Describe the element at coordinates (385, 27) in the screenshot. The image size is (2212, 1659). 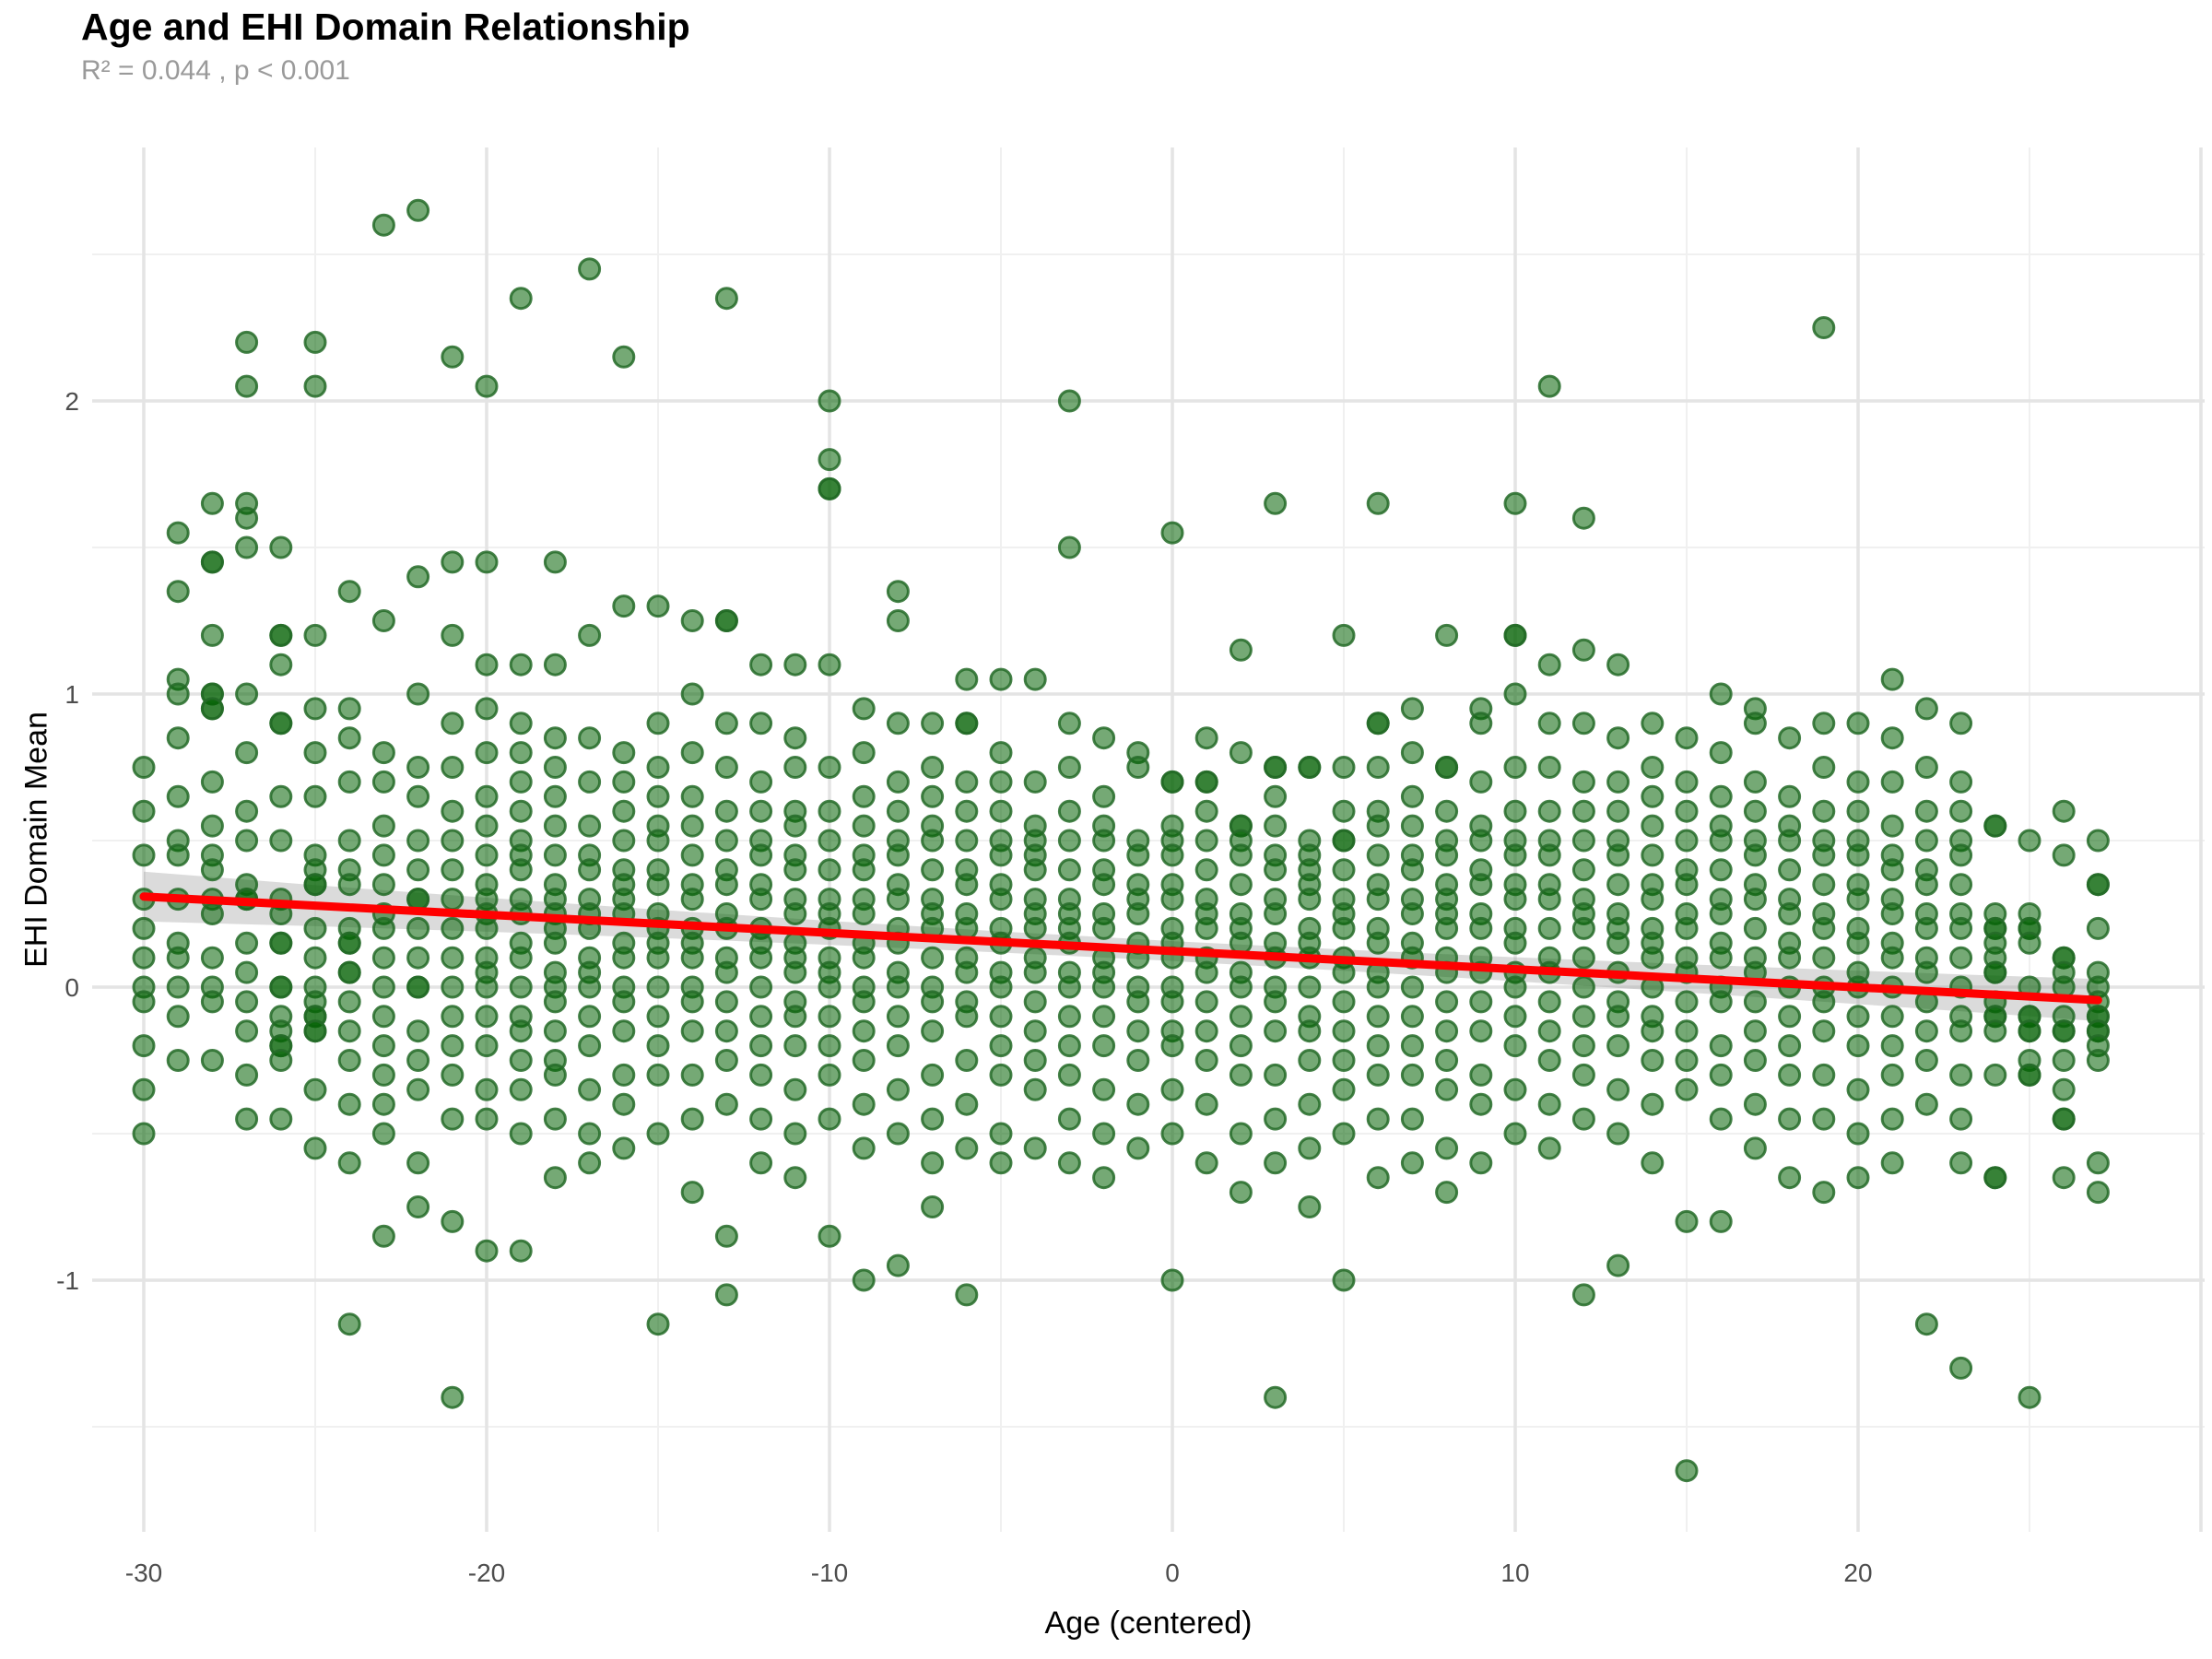
I see `chart-title: Age and EHI Domain Relationship` at that location.